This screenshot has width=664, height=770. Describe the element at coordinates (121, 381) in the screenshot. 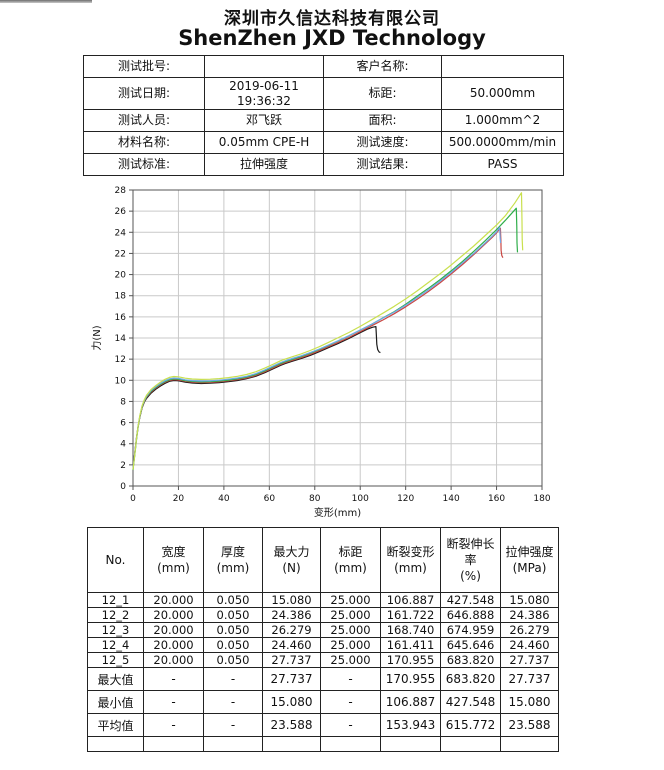

I see `y-tick-label: 10` at that location.